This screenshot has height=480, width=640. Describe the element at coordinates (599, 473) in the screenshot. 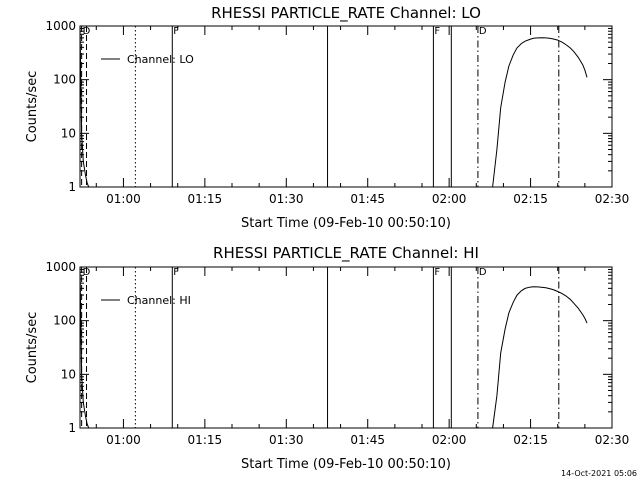

I see `footer-timestamp: 14-Oct-2021 05:06` at that location.